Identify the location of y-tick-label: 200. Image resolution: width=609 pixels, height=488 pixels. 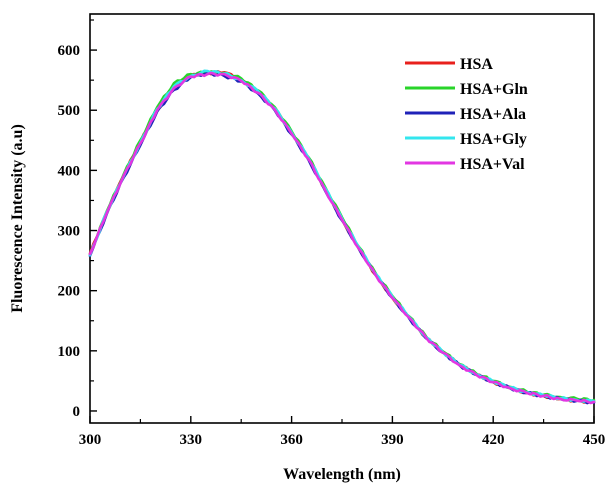
(69, 292).